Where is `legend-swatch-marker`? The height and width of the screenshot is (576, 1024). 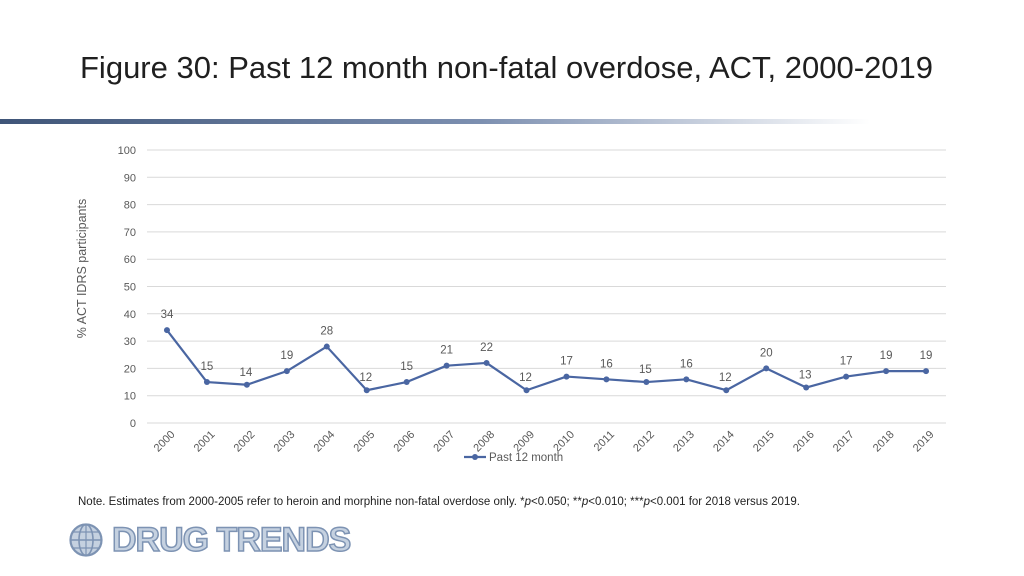 legend-swatch-marker is located at coordinates (475, 457).